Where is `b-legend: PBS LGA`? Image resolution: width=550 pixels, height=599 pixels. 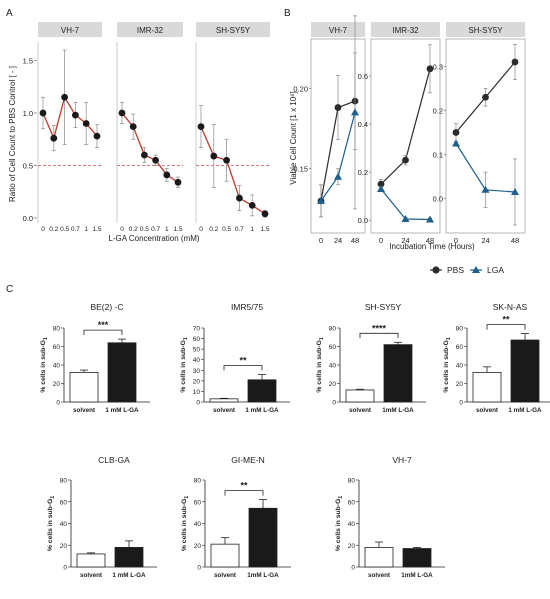
b-legend: PBS LGA is located at coordinates (467, 270).